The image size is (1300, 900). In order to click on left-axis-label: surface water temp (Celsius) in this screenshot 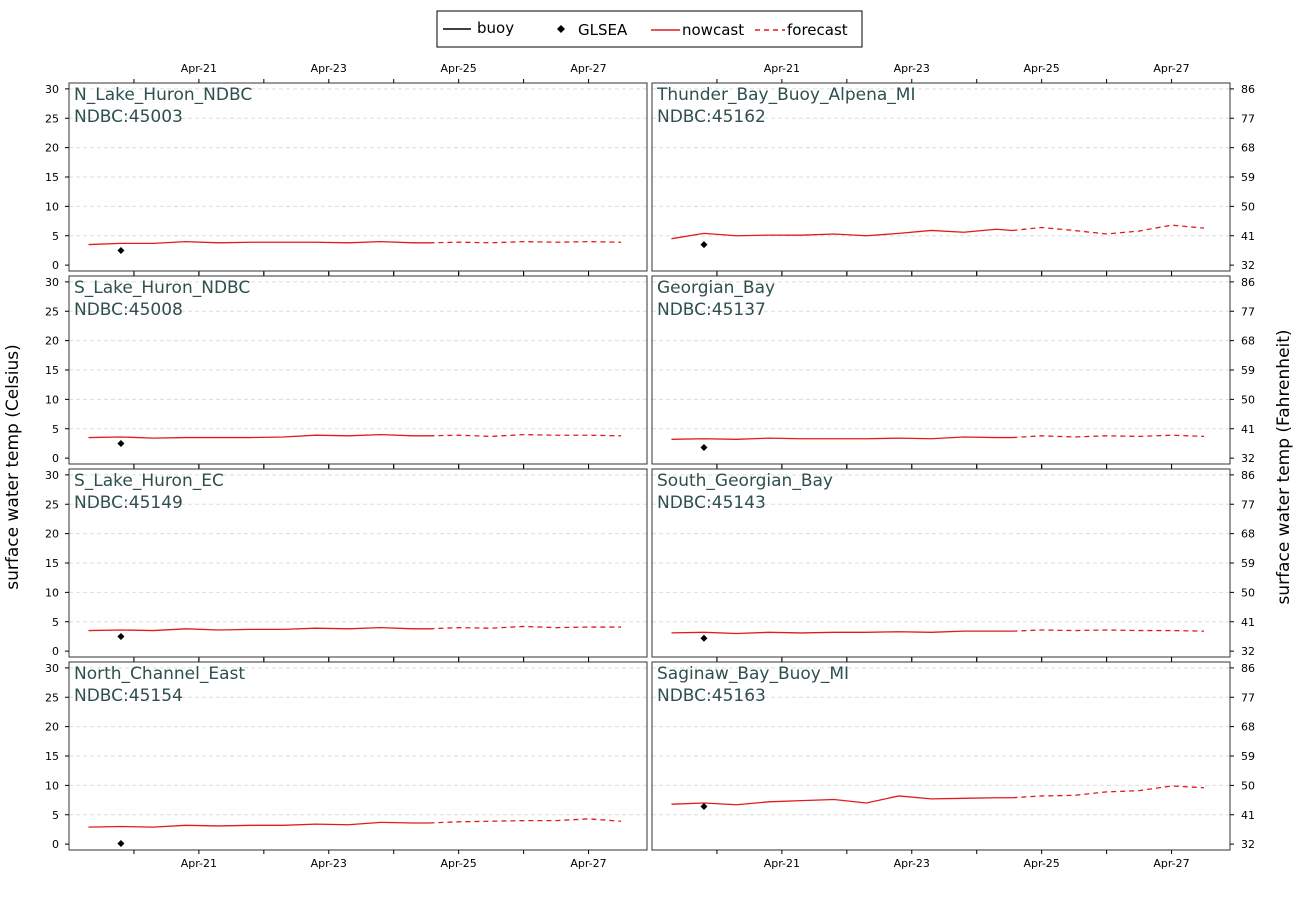, I will do `click(13, 466)`.